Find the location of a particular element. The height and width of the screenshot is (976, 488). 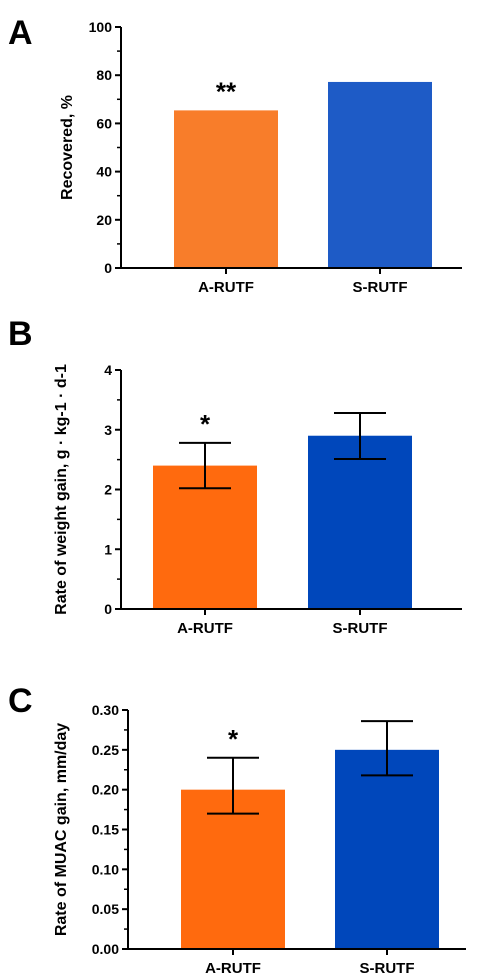

y-tick-label: 4 is located at coordinates (108, 370).